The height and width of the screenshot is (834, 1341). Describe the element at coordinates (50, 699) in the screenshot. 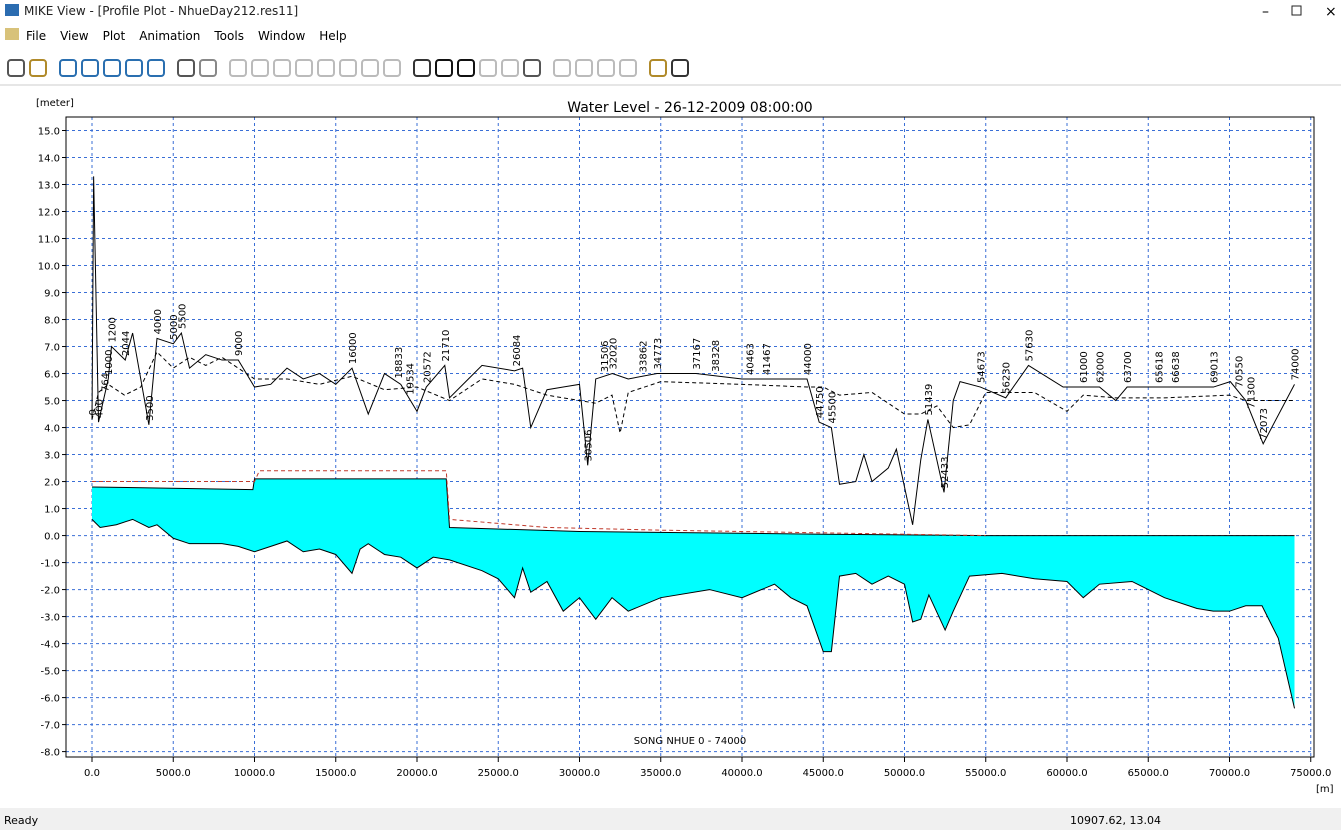

I see `y-tick-label: -6.0` at that location.